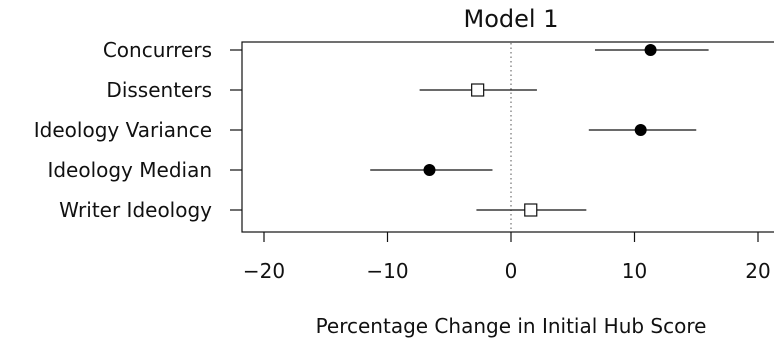 The image size is (774, 342). I want to click on y-tick-label: Concurrers, so click(157, 50).